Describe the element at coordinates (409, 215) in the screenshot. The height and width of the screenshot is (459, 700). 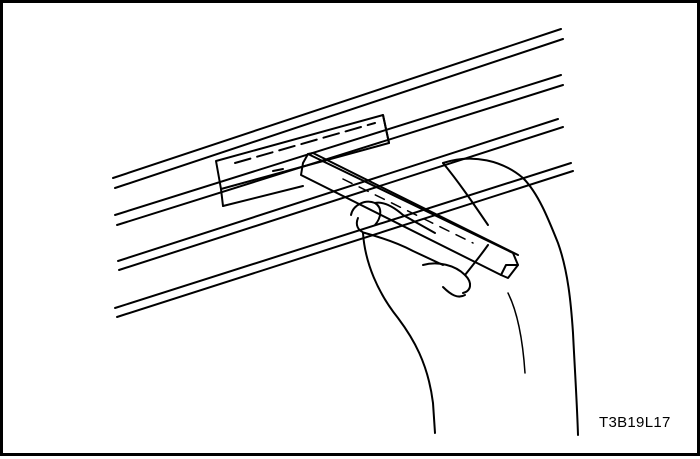
I see `scraper-tool` at that location.